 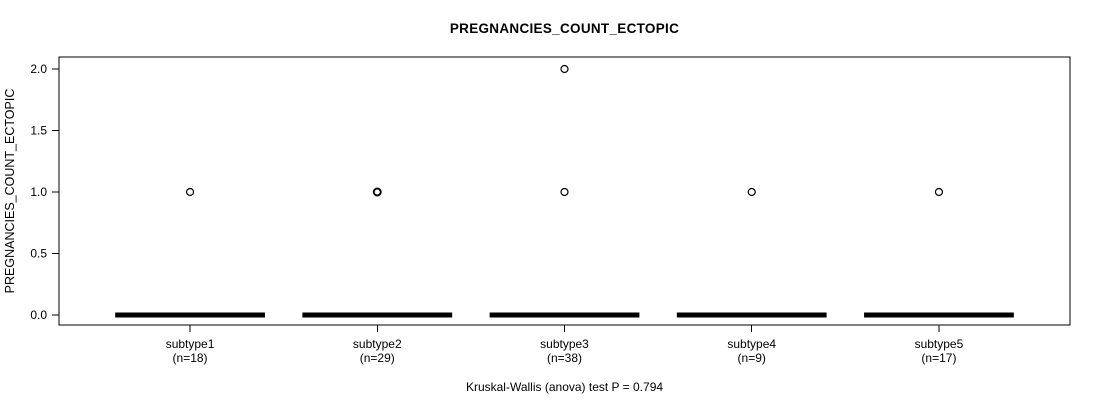 What do you see at coordinates (38, 192) in the screenshot?
I see `y-tick-label: 1.0` at bounding box center [38, 192].